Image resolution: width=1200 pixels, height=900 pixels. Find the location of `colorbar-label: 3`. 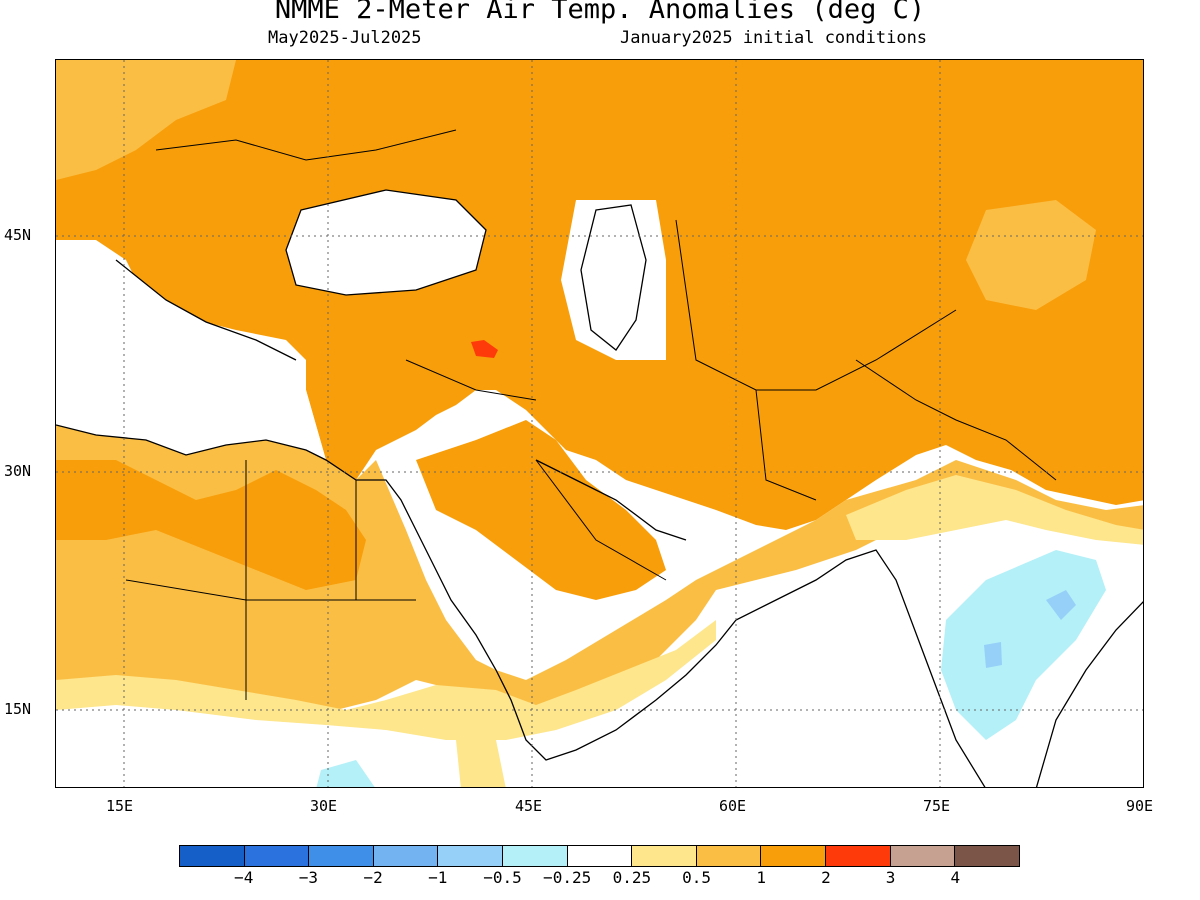

colorbar-label: 3 is located at coordinates (890, 877).